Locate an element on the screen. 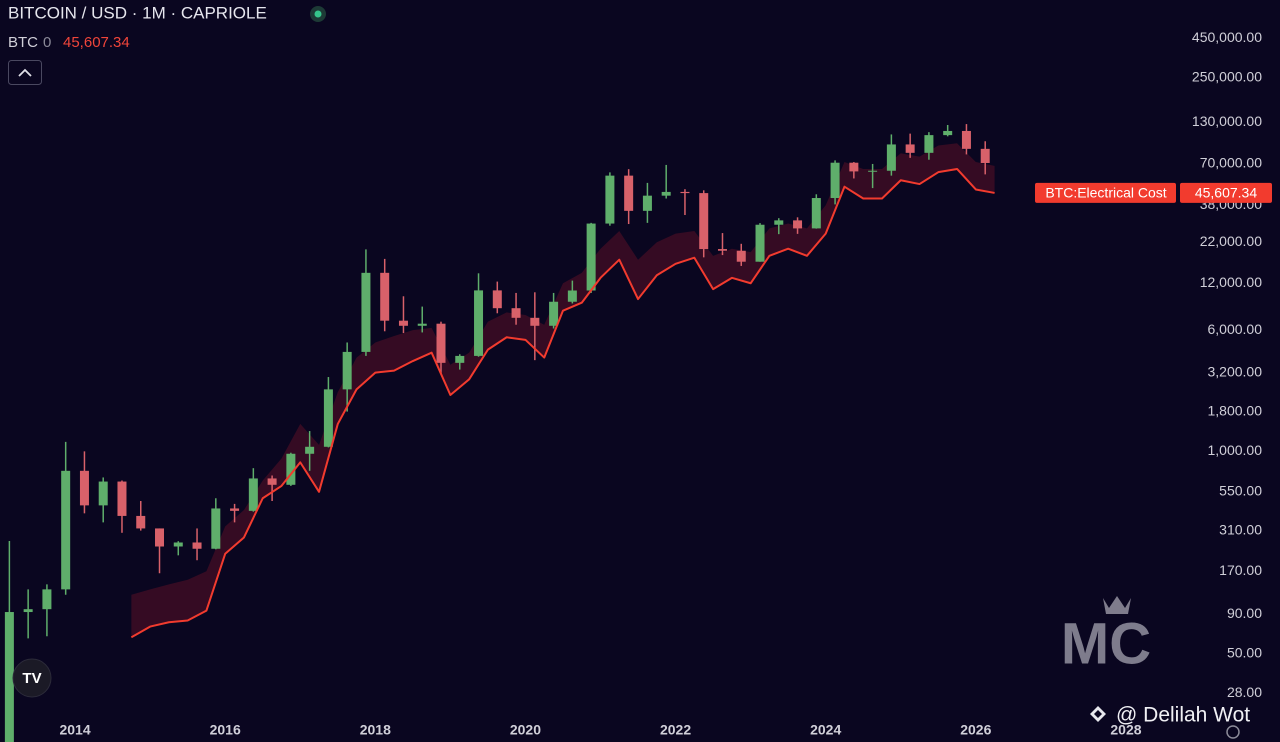  y-tick-label: 450,000.00 is located at coordinates (1227, 37).